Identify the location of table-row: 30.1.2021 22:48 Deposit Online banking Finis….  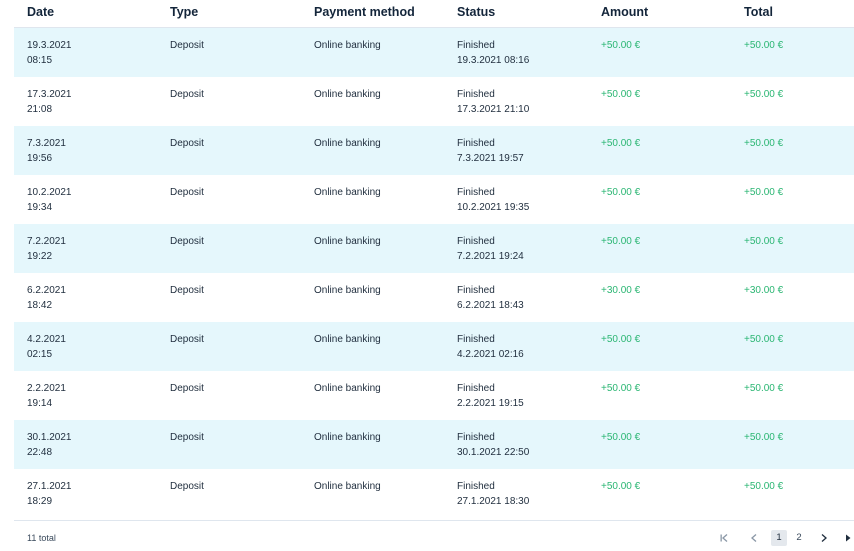
(434, 444).